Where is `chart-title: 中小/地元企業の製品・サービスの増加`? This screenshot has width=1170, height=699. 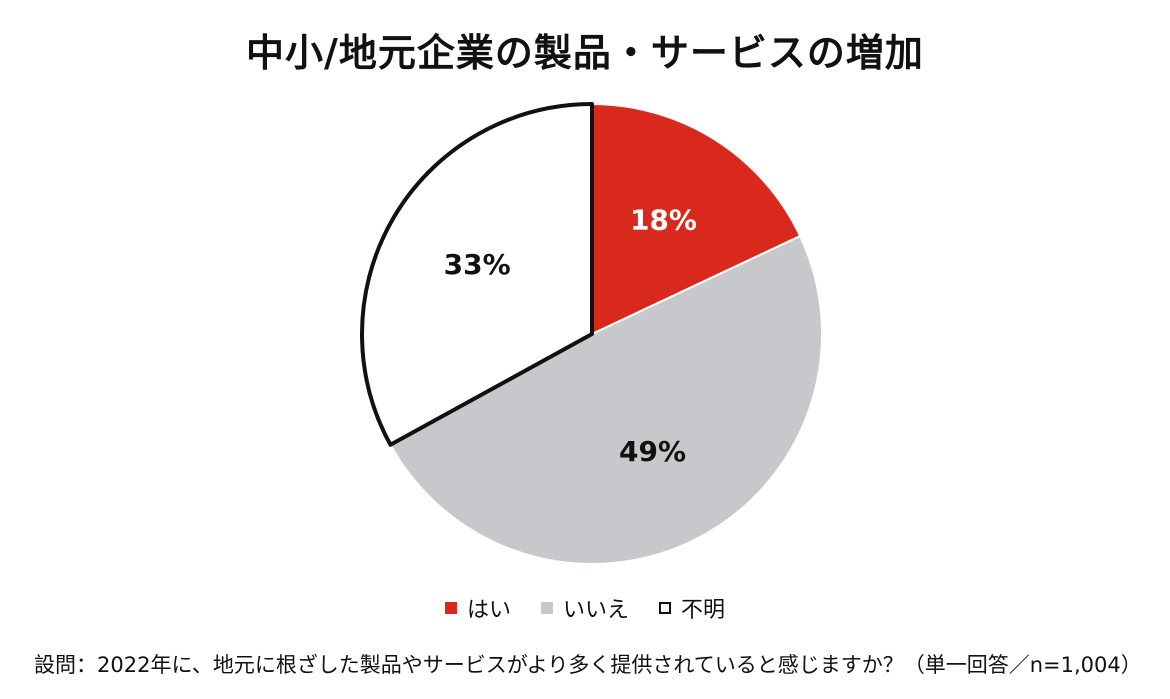 chart-title: 中小/地元企業の製品・サービスの増加 is located at coordinates (585, 53).